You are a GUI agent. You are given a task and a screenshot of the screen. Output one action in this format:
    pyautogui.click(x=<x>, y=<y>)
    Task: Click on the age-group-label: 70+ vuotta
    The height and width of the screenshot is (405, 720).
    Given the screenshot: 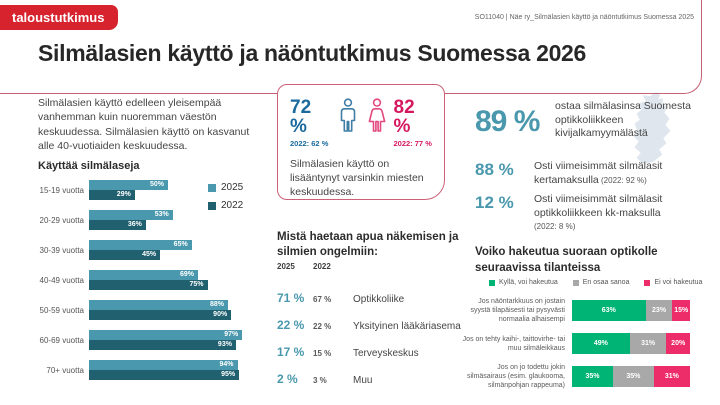 What is the action you would take?
    pyautogui.click(x=65, y=370)
    